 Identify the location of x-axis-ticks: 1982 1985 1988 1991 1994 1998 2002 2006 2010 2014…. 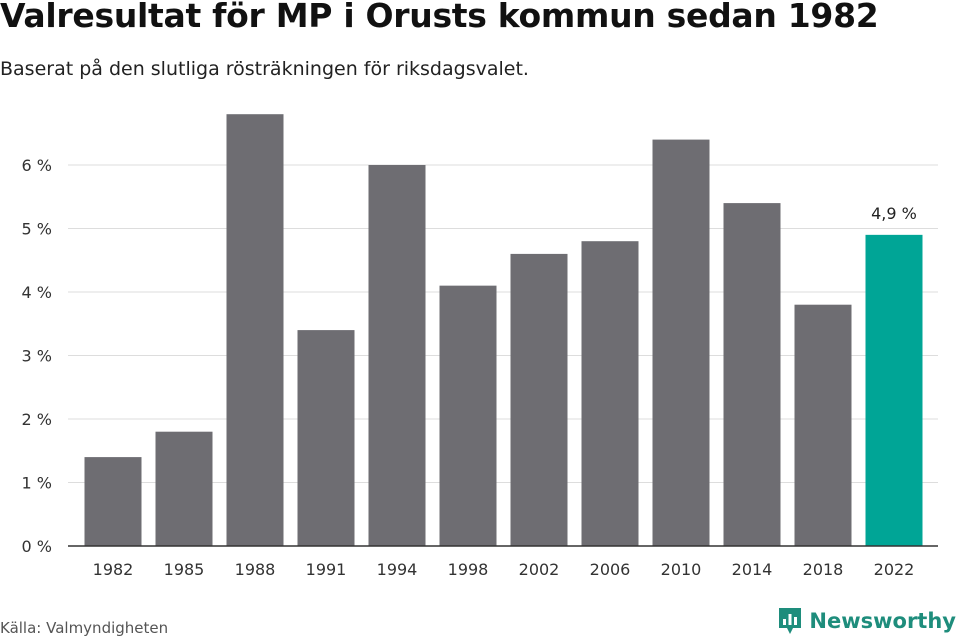
(504, 569).